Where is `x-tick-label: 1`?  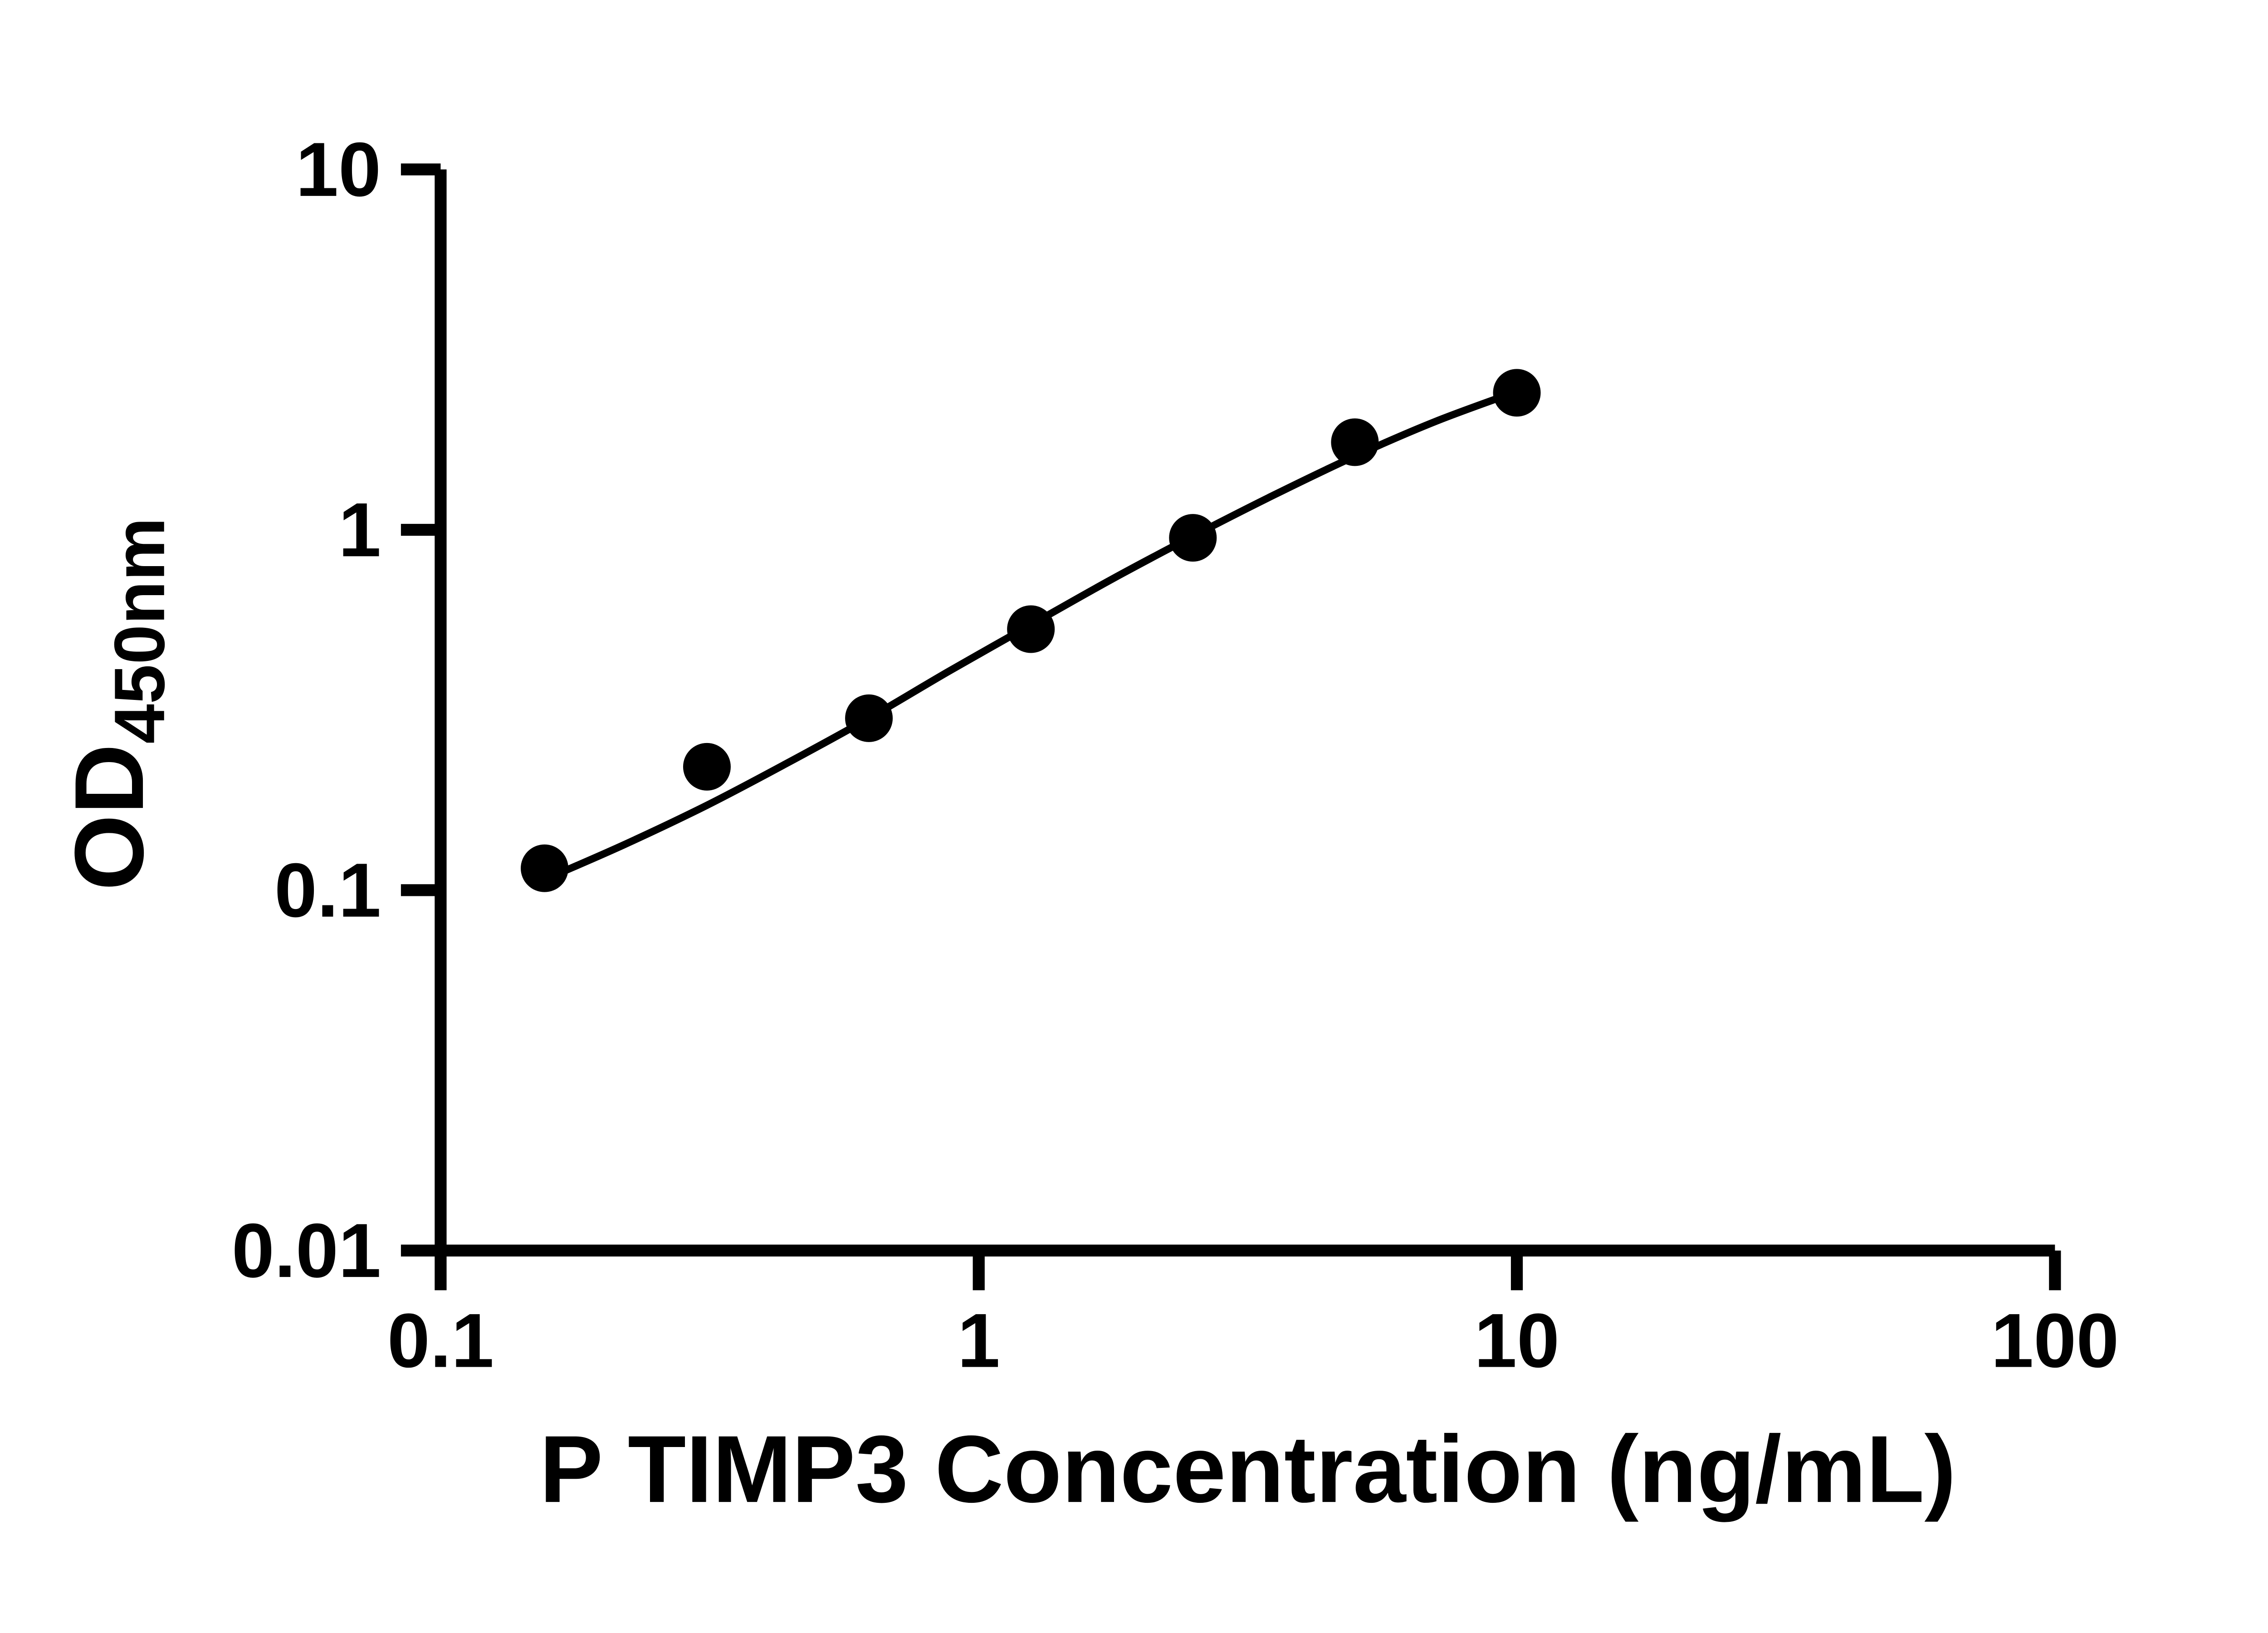 x-tick-label: 1 is located at coordinates (979, 1341).